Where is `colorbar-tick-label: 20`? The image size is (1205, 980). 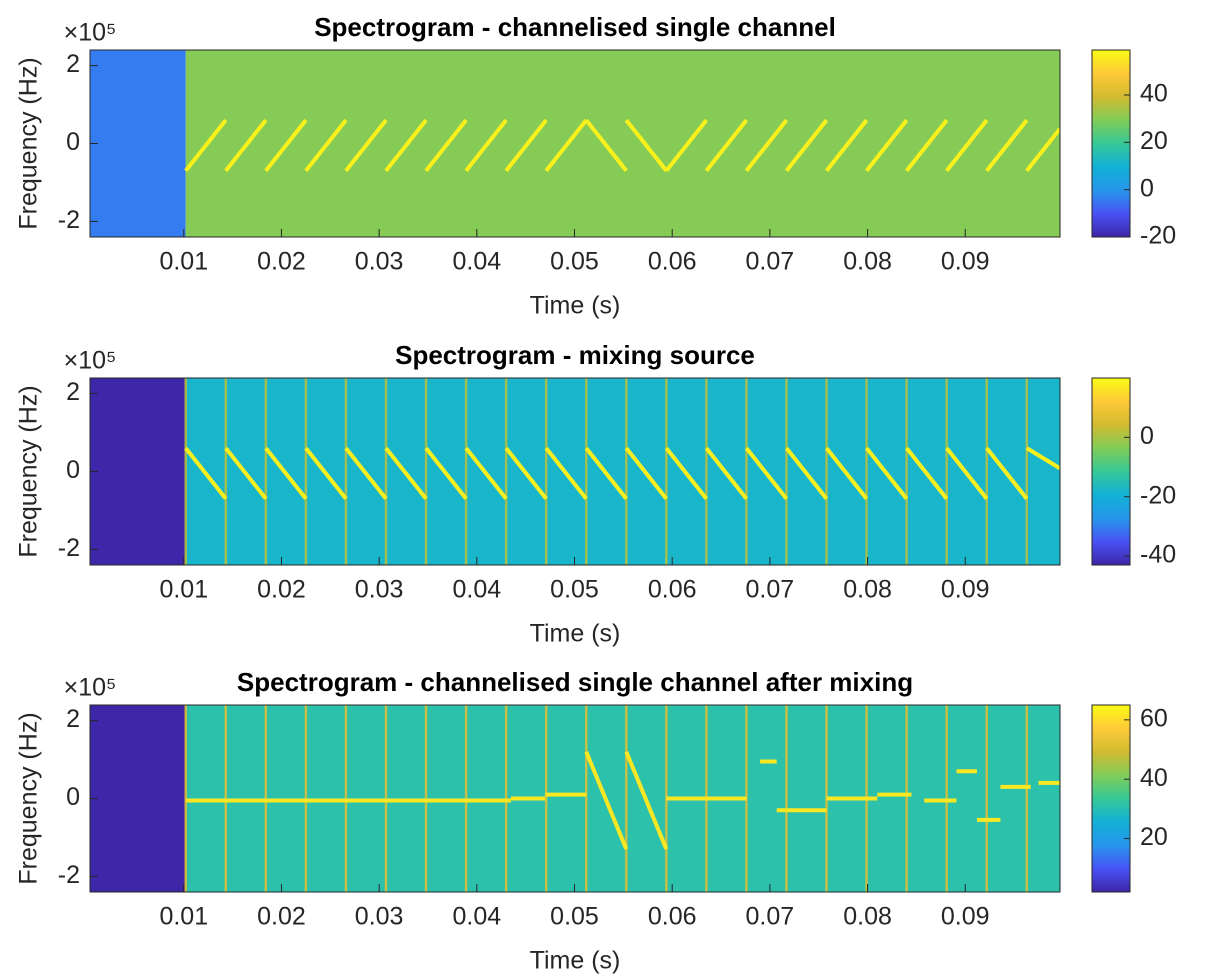
colorbar-tick-label: 20 is located at coordinates (1154, 141).